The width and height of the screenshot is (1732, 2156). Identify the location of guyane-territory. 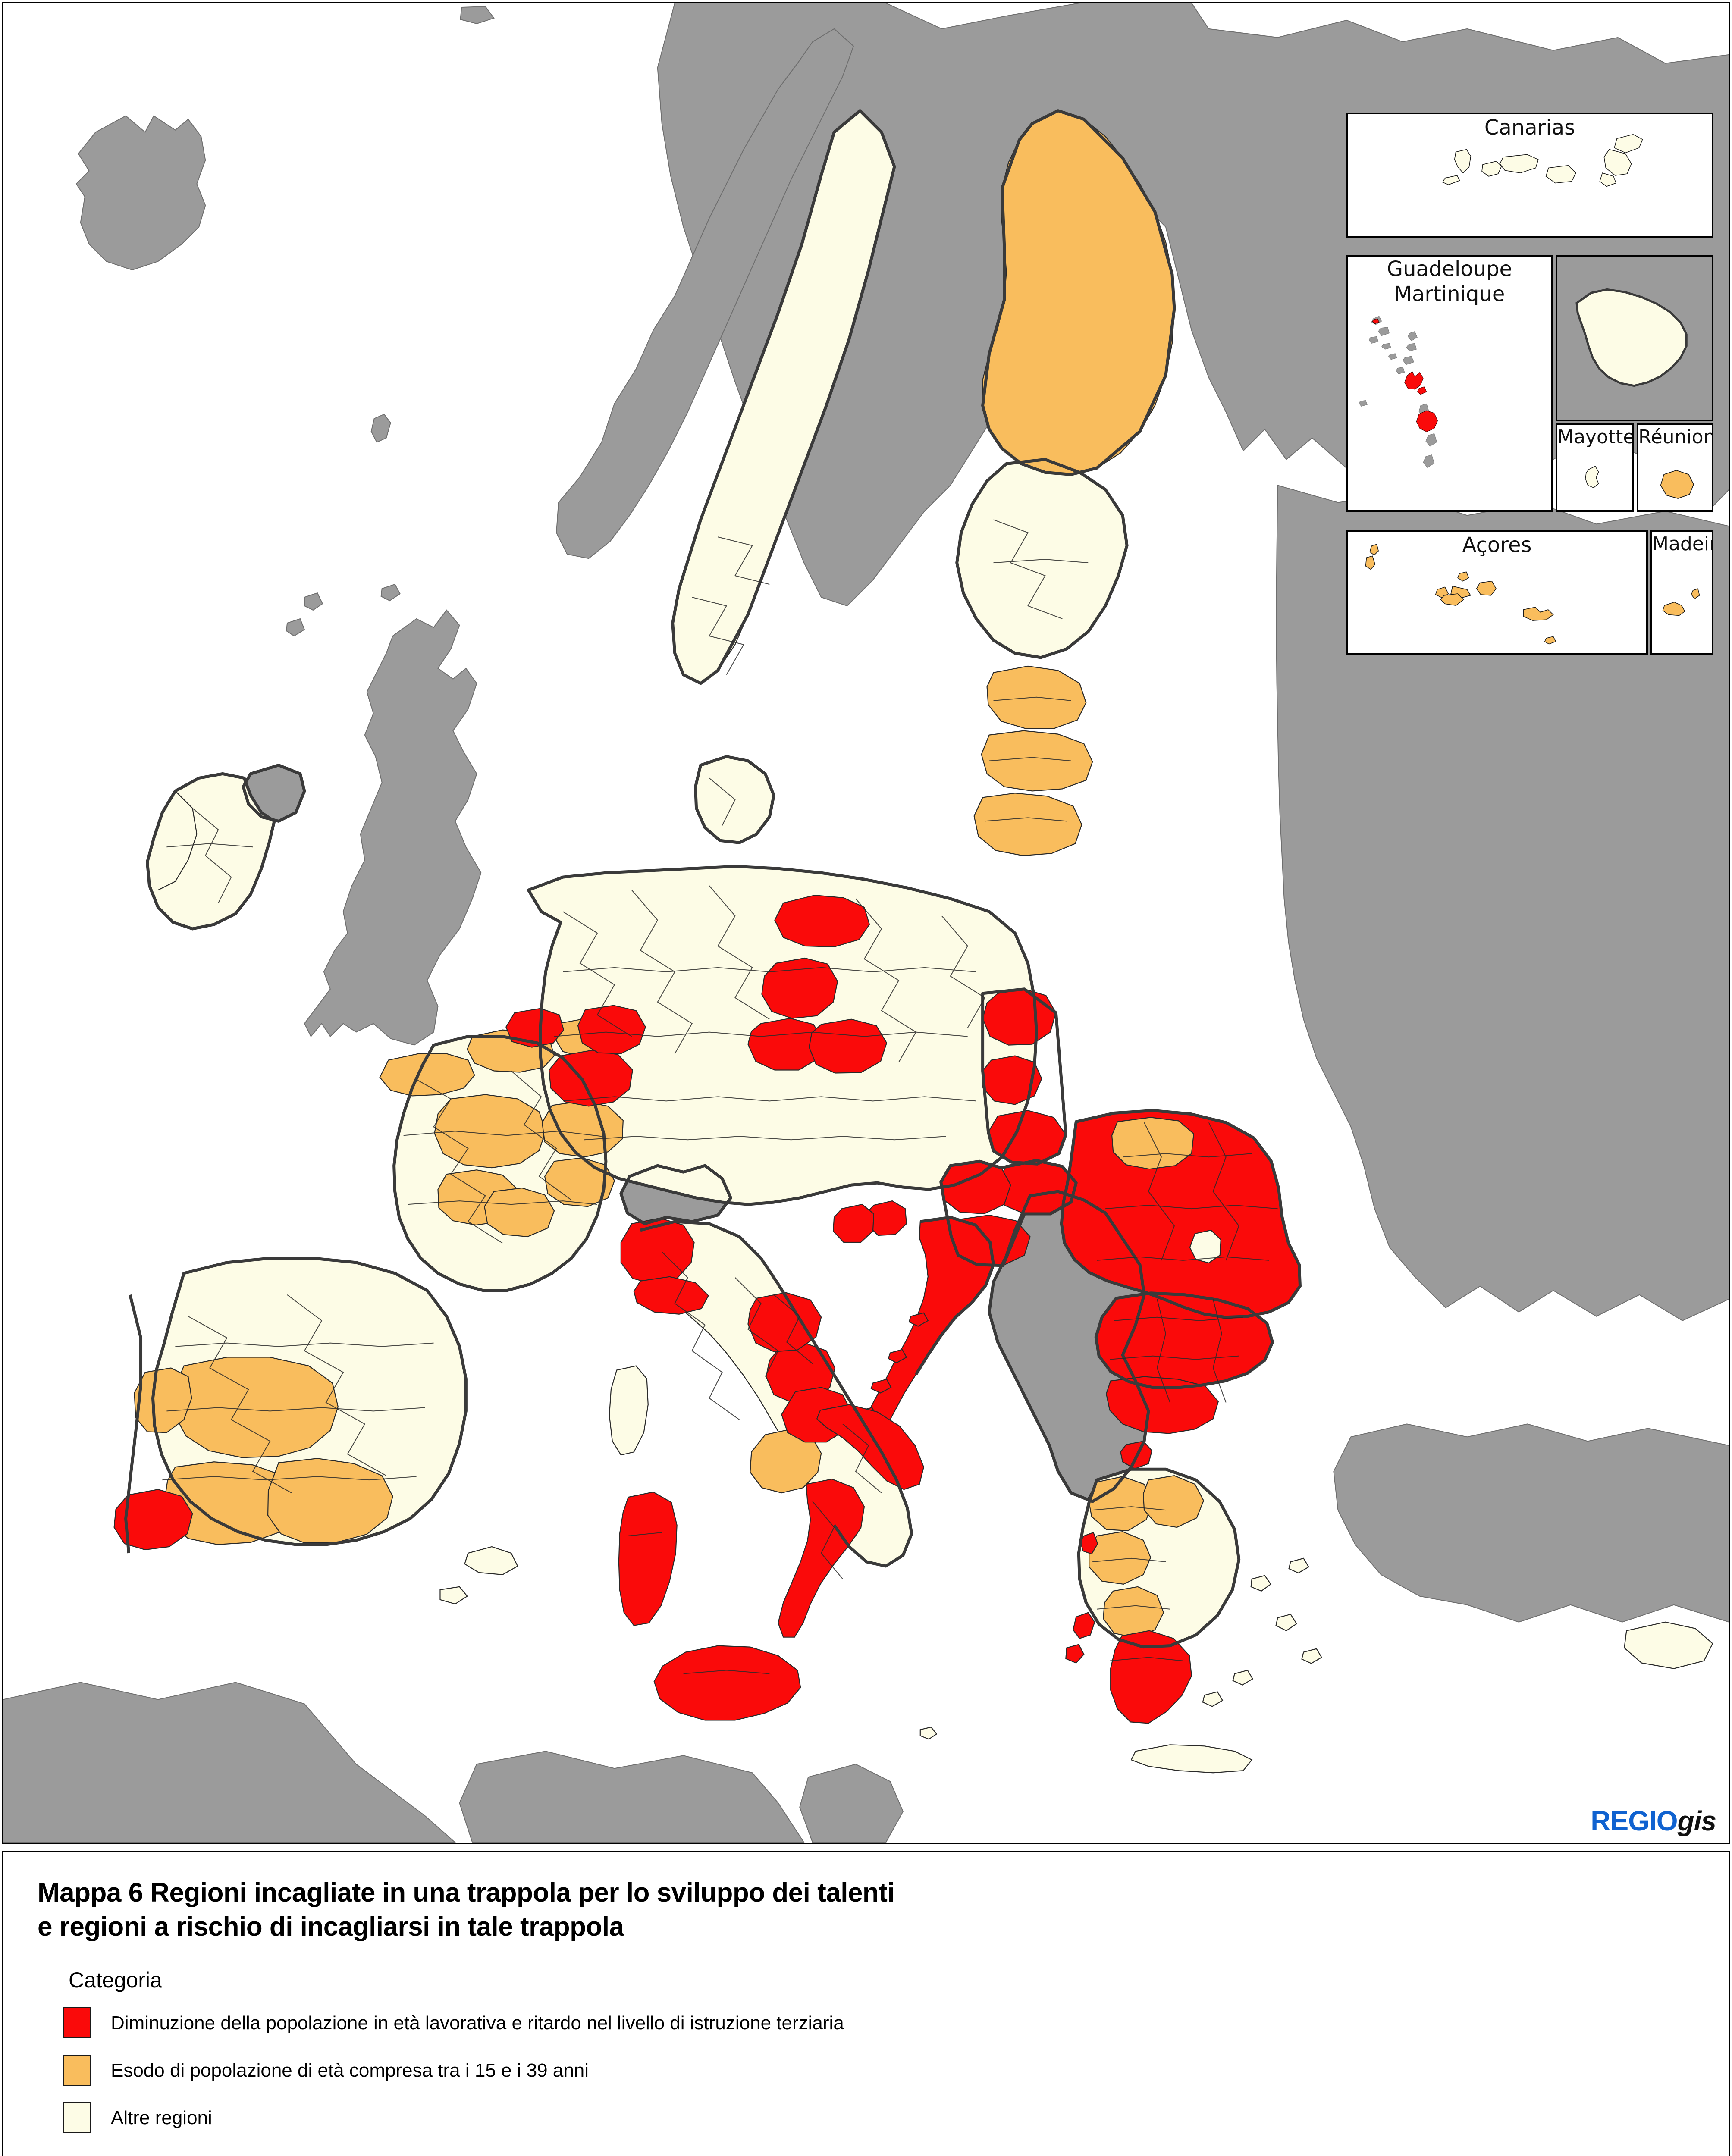
(1635, 338).